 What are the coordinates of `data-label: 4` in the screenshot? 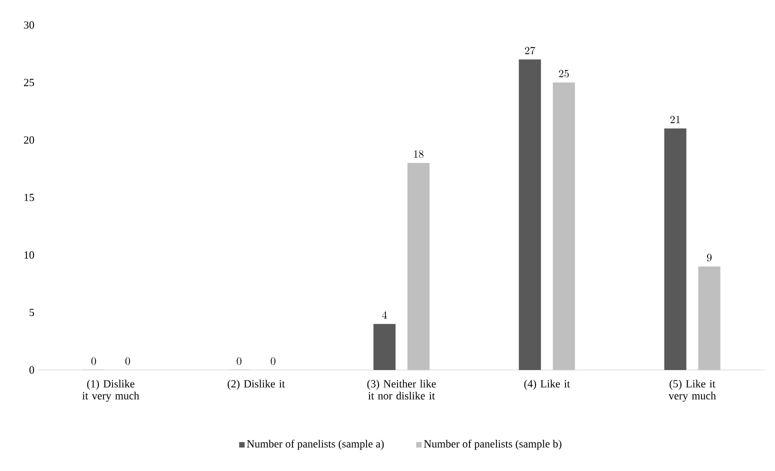 It's located at (384, 315).